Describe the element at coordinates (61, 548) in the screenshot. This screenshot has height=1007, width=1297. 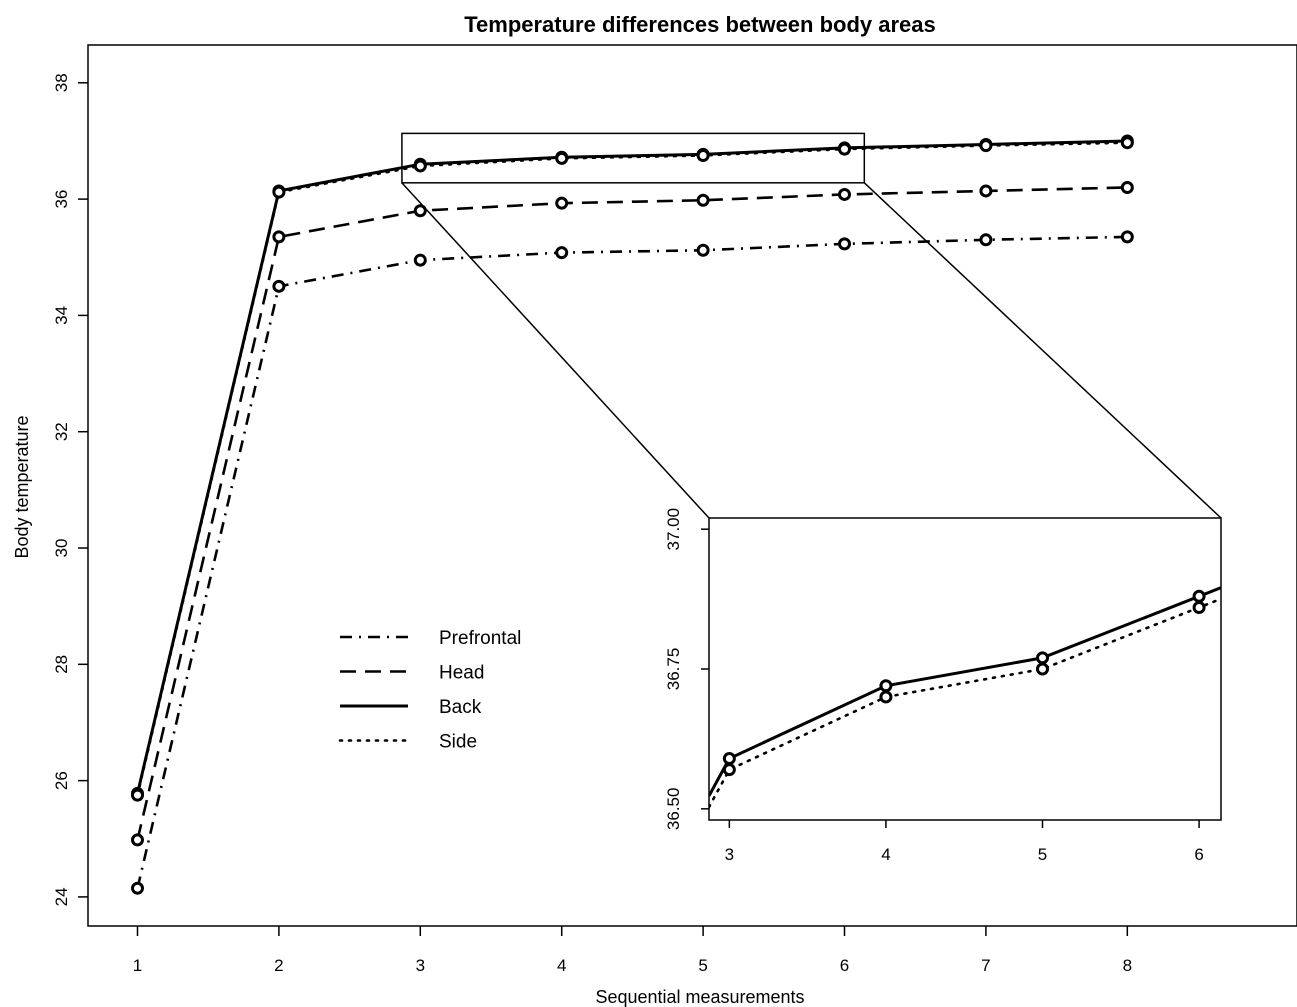
I see `y-tick-label: 30` at that location.